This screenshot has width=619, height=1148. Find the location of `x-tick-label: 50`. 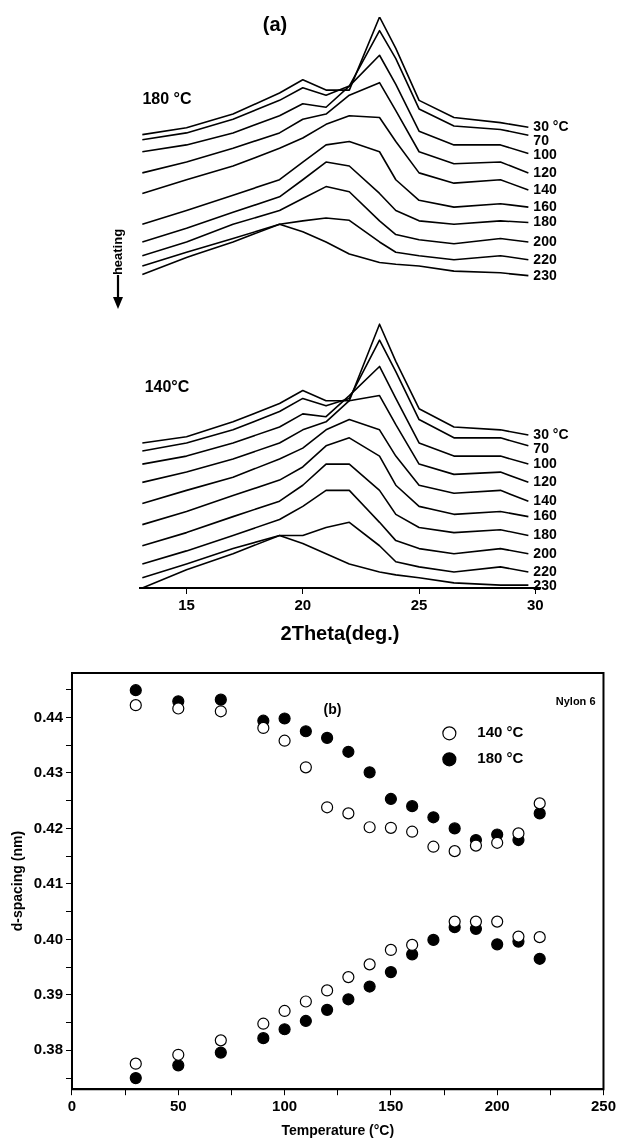

x-tick-label: 50 is located at coordinates (178, 1106).